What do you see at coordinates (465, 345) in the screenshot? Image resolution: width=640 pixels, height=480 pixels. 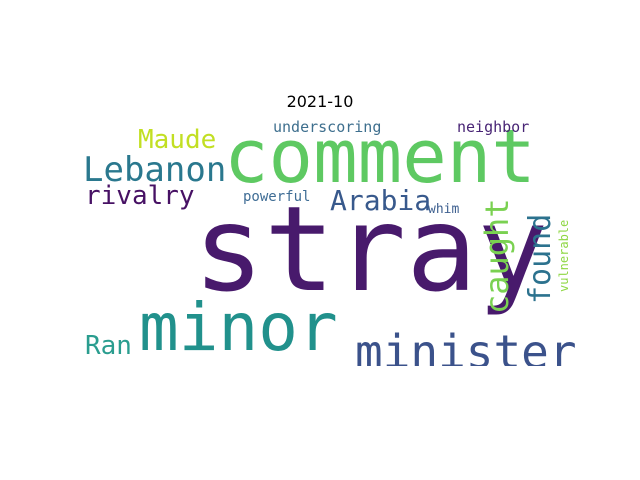 I see `word-minister: minister` at bounding box center [465, 345].